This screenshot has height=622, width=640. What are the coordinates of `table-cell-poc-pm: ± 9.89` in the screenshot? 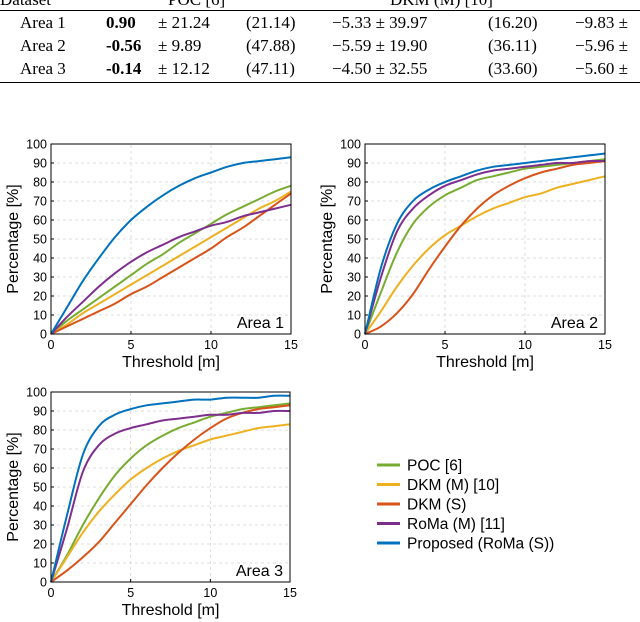 It's located at (180, 45).